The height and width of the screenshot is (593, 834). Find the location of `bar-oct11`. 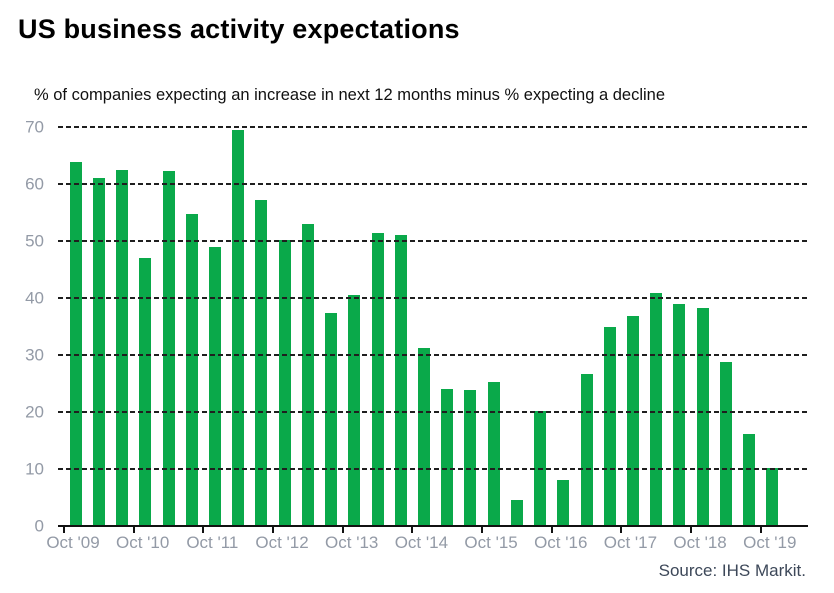

bar-oct11 is located at coordinates (214, 386).